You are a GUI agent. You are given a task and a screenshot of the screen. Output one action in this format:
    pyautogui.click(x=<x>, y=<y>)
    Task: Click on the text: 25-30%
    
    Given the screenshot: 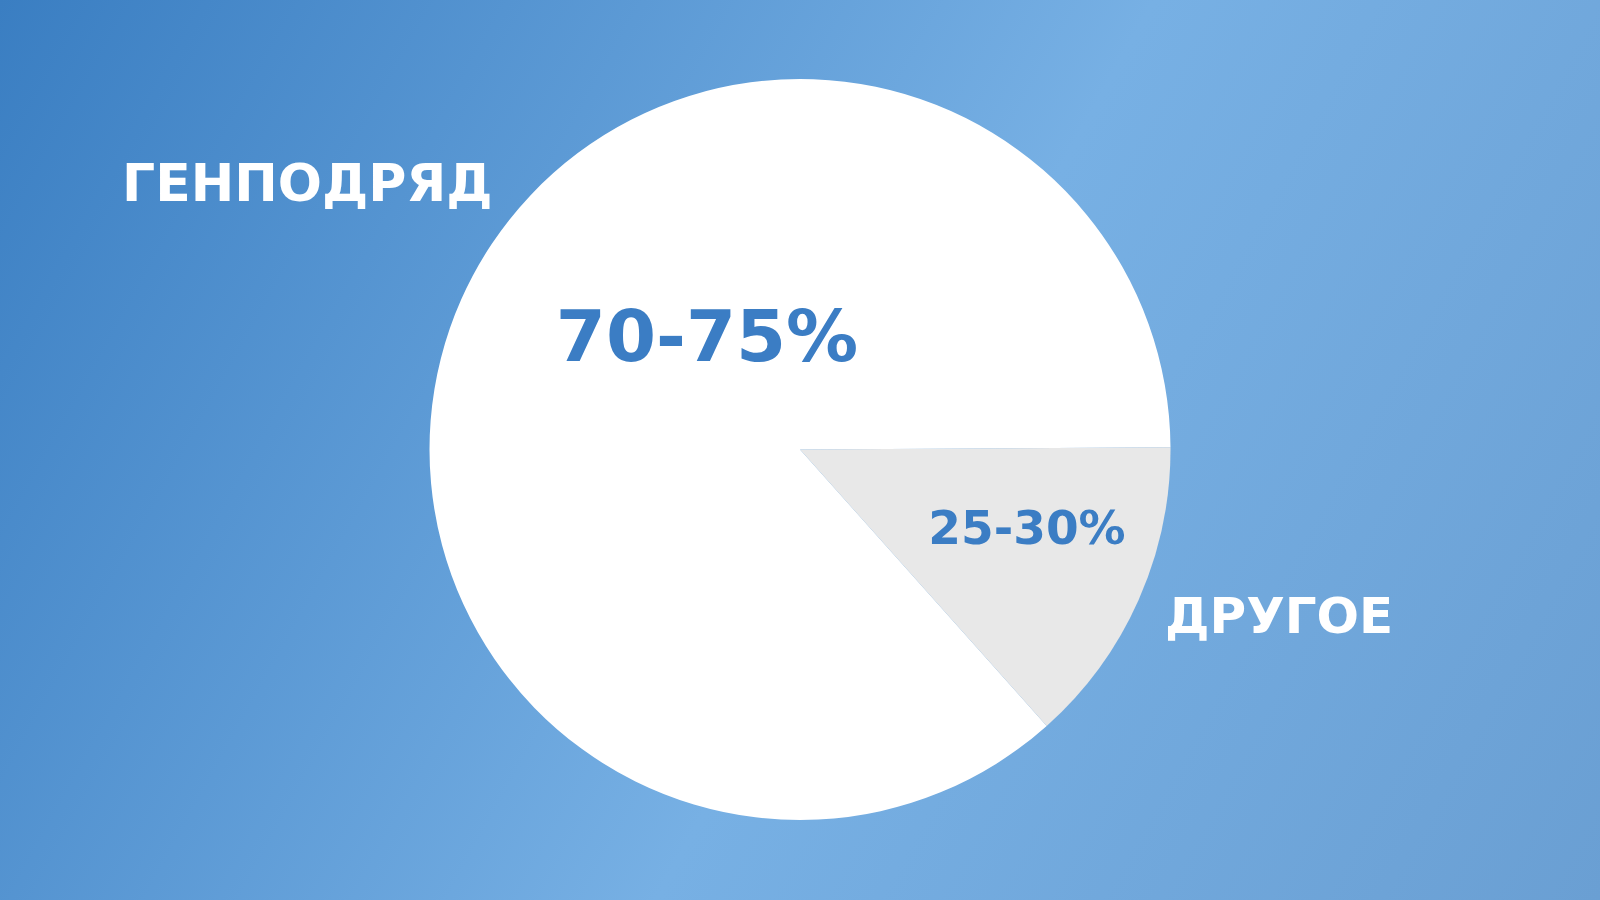 What is the action you would take?
    pyautogui.click(x=1027, y=527)
    